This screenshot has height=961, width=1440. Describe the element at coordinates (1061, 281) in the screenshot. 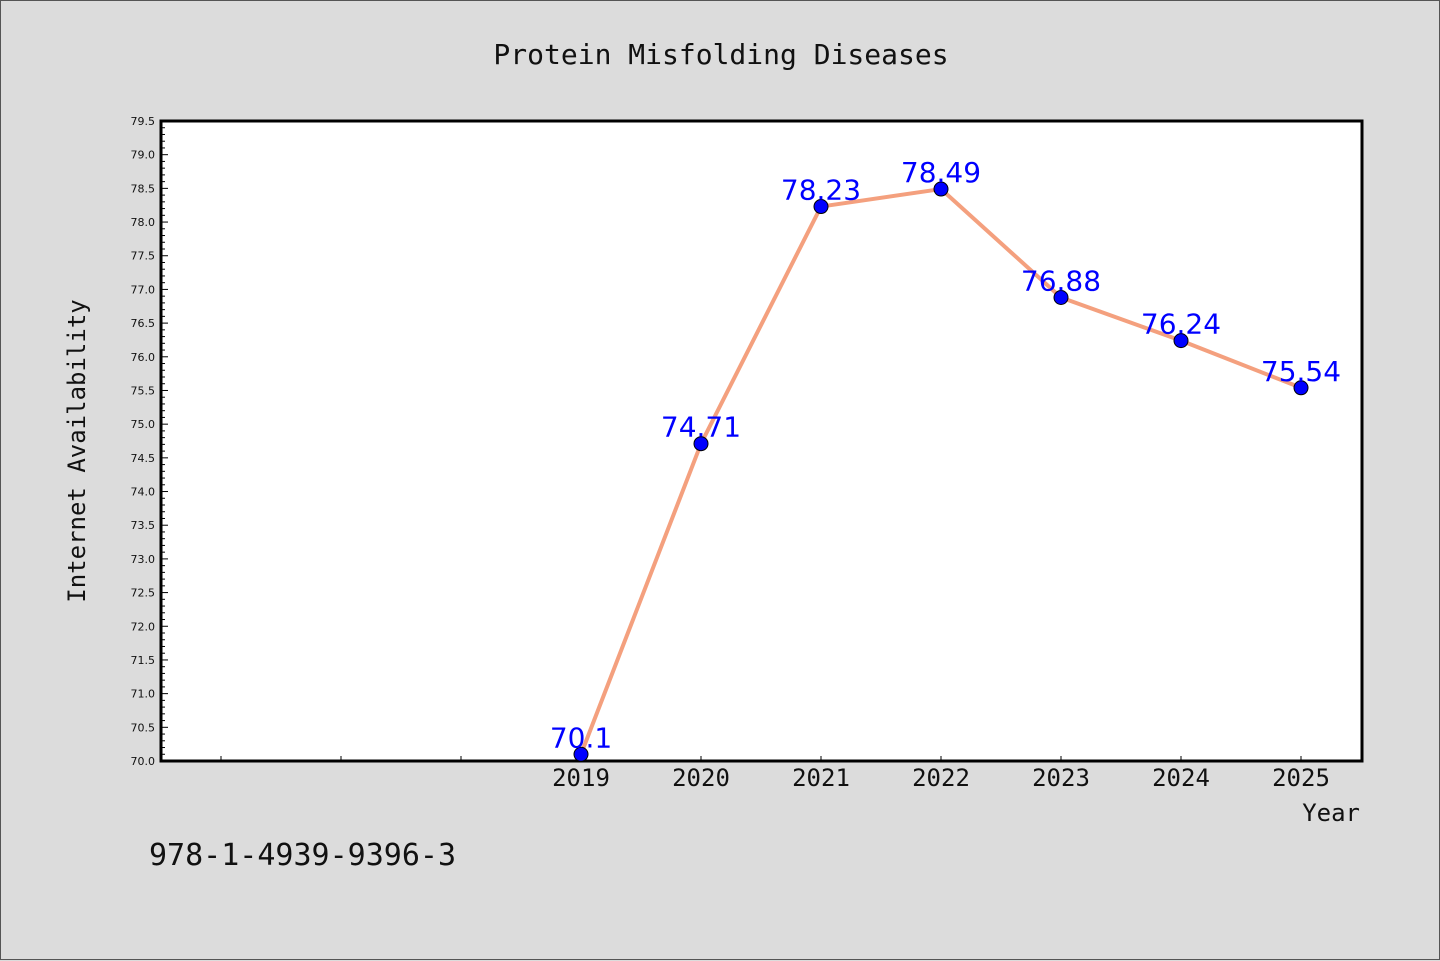

I see `data-label: 76.88` at that location.